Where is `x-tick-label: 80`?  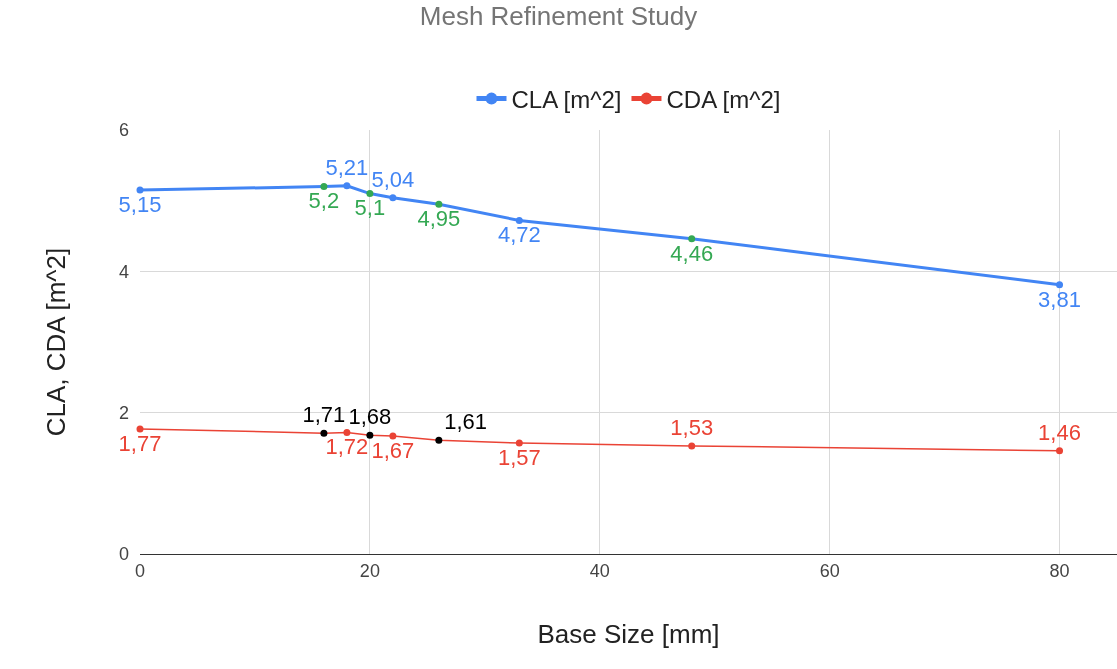 x-tick-label: 80 is located at coordinates (1059, 570).